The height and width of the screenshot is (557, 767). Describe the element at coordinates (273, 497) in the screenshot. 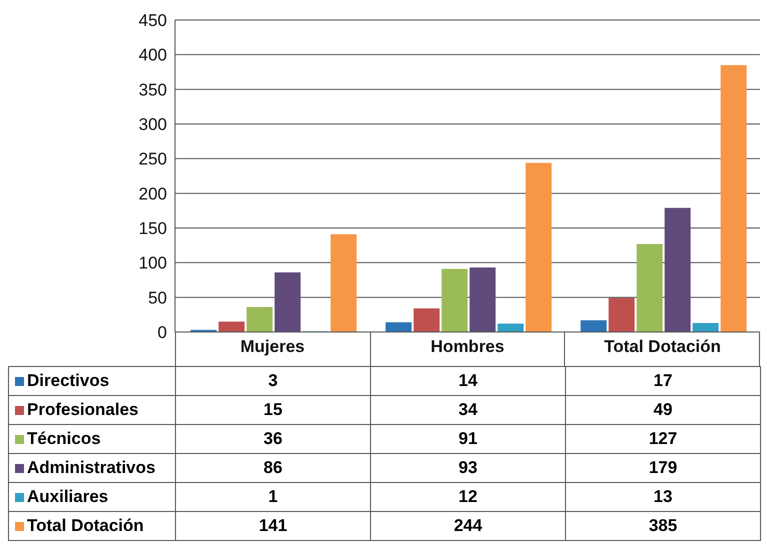

I see `data-label: 1` at that location.